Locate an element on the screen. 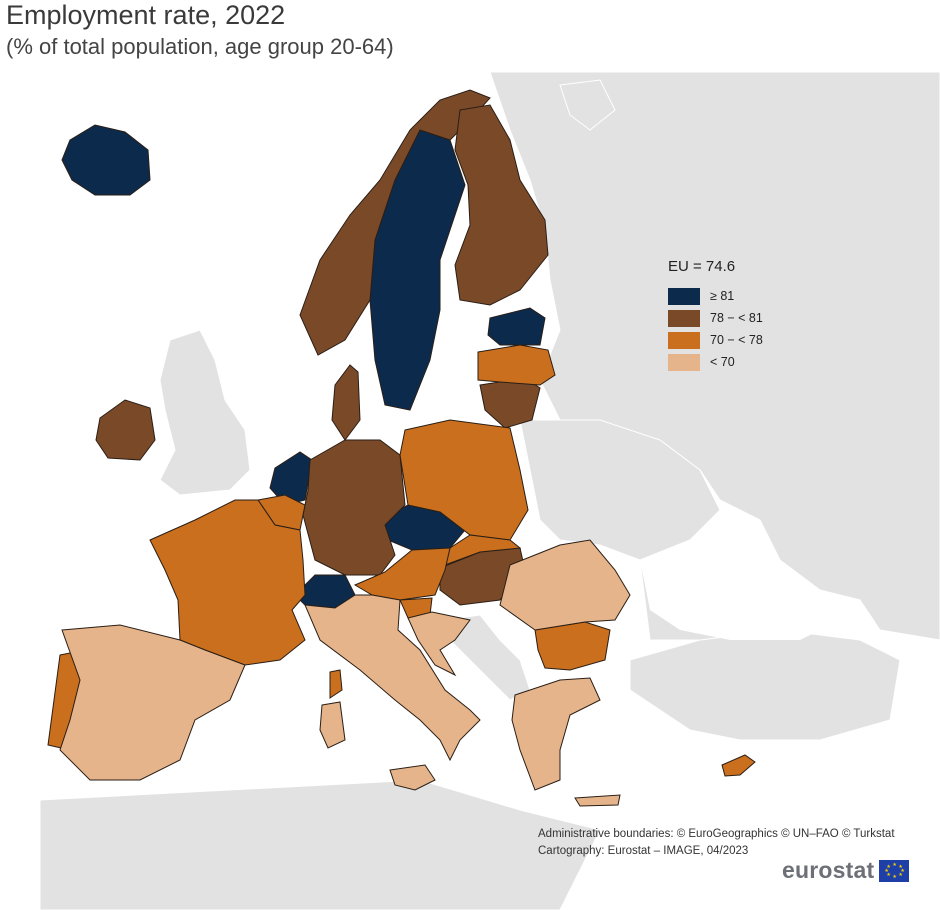  north-africa-land is located at coordinates (320, 844).